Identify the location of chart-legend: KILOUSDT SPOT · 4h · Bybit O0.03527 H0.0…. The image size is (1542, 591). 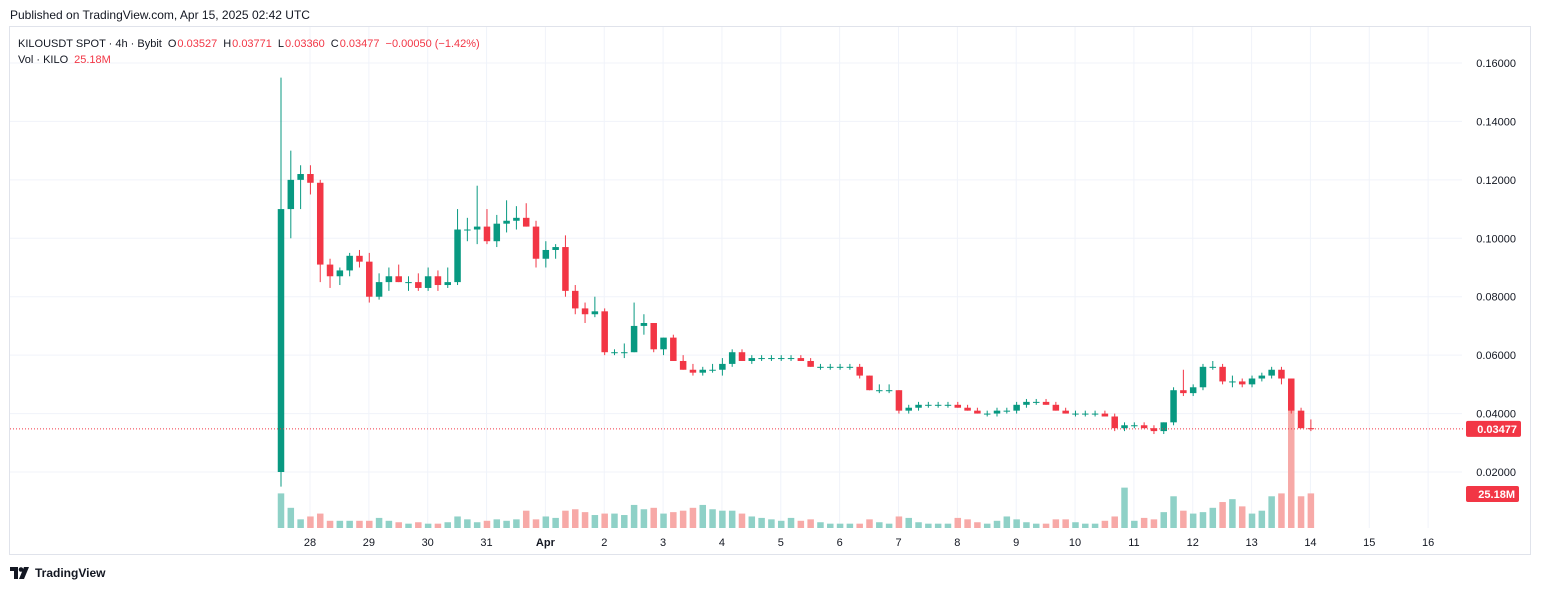
(249, 52).